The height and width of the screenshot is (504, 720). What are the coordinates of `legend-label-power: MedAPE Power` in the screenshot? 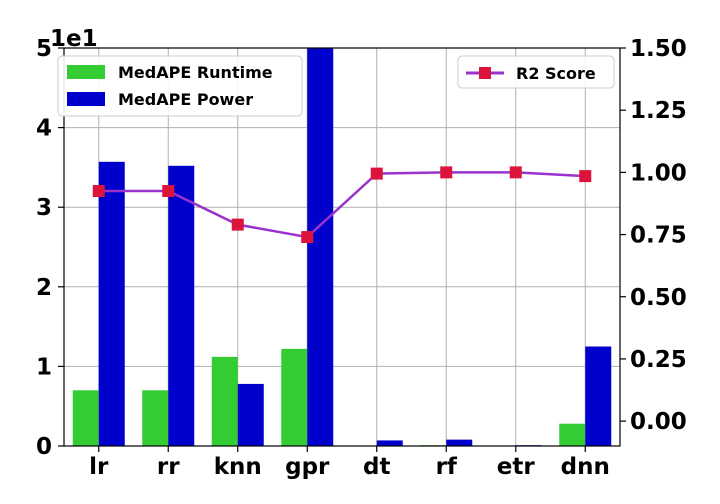 It's located at (185, 99).